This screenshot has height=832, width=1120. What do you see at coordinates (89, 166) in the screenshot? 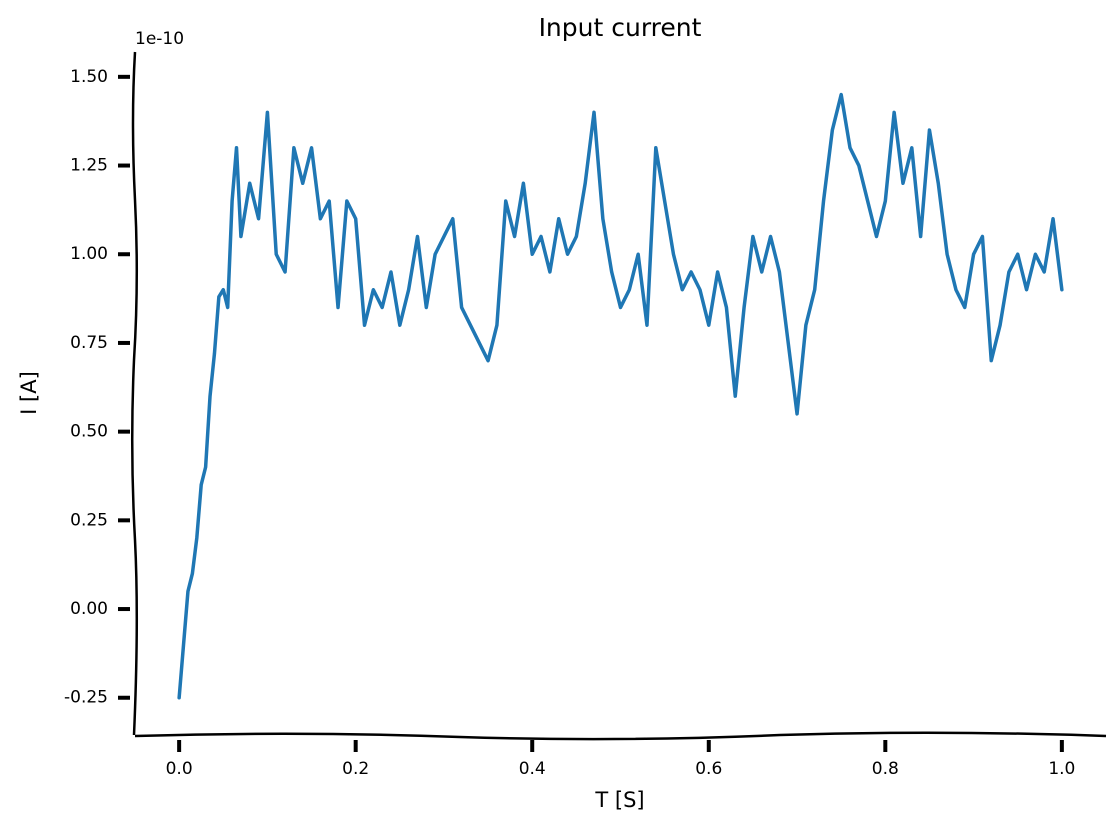
I see `y-tick-label: 1.25` at bounding box center [89, 166].